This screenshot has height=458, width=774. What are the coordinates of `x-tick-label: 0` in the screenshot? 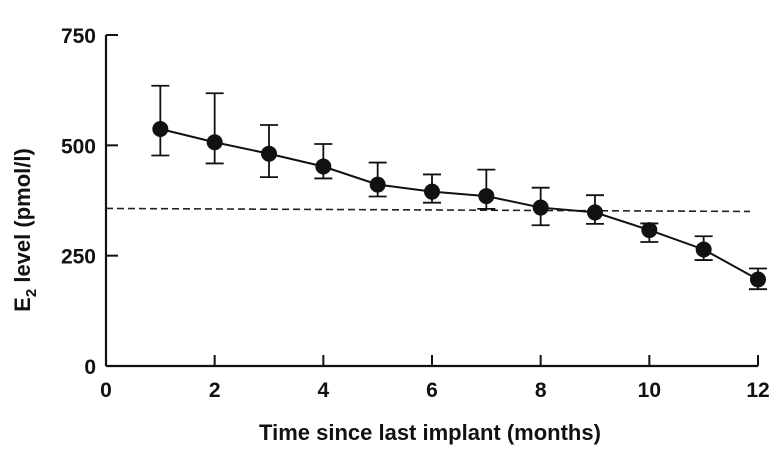 It's located at (106, 390).